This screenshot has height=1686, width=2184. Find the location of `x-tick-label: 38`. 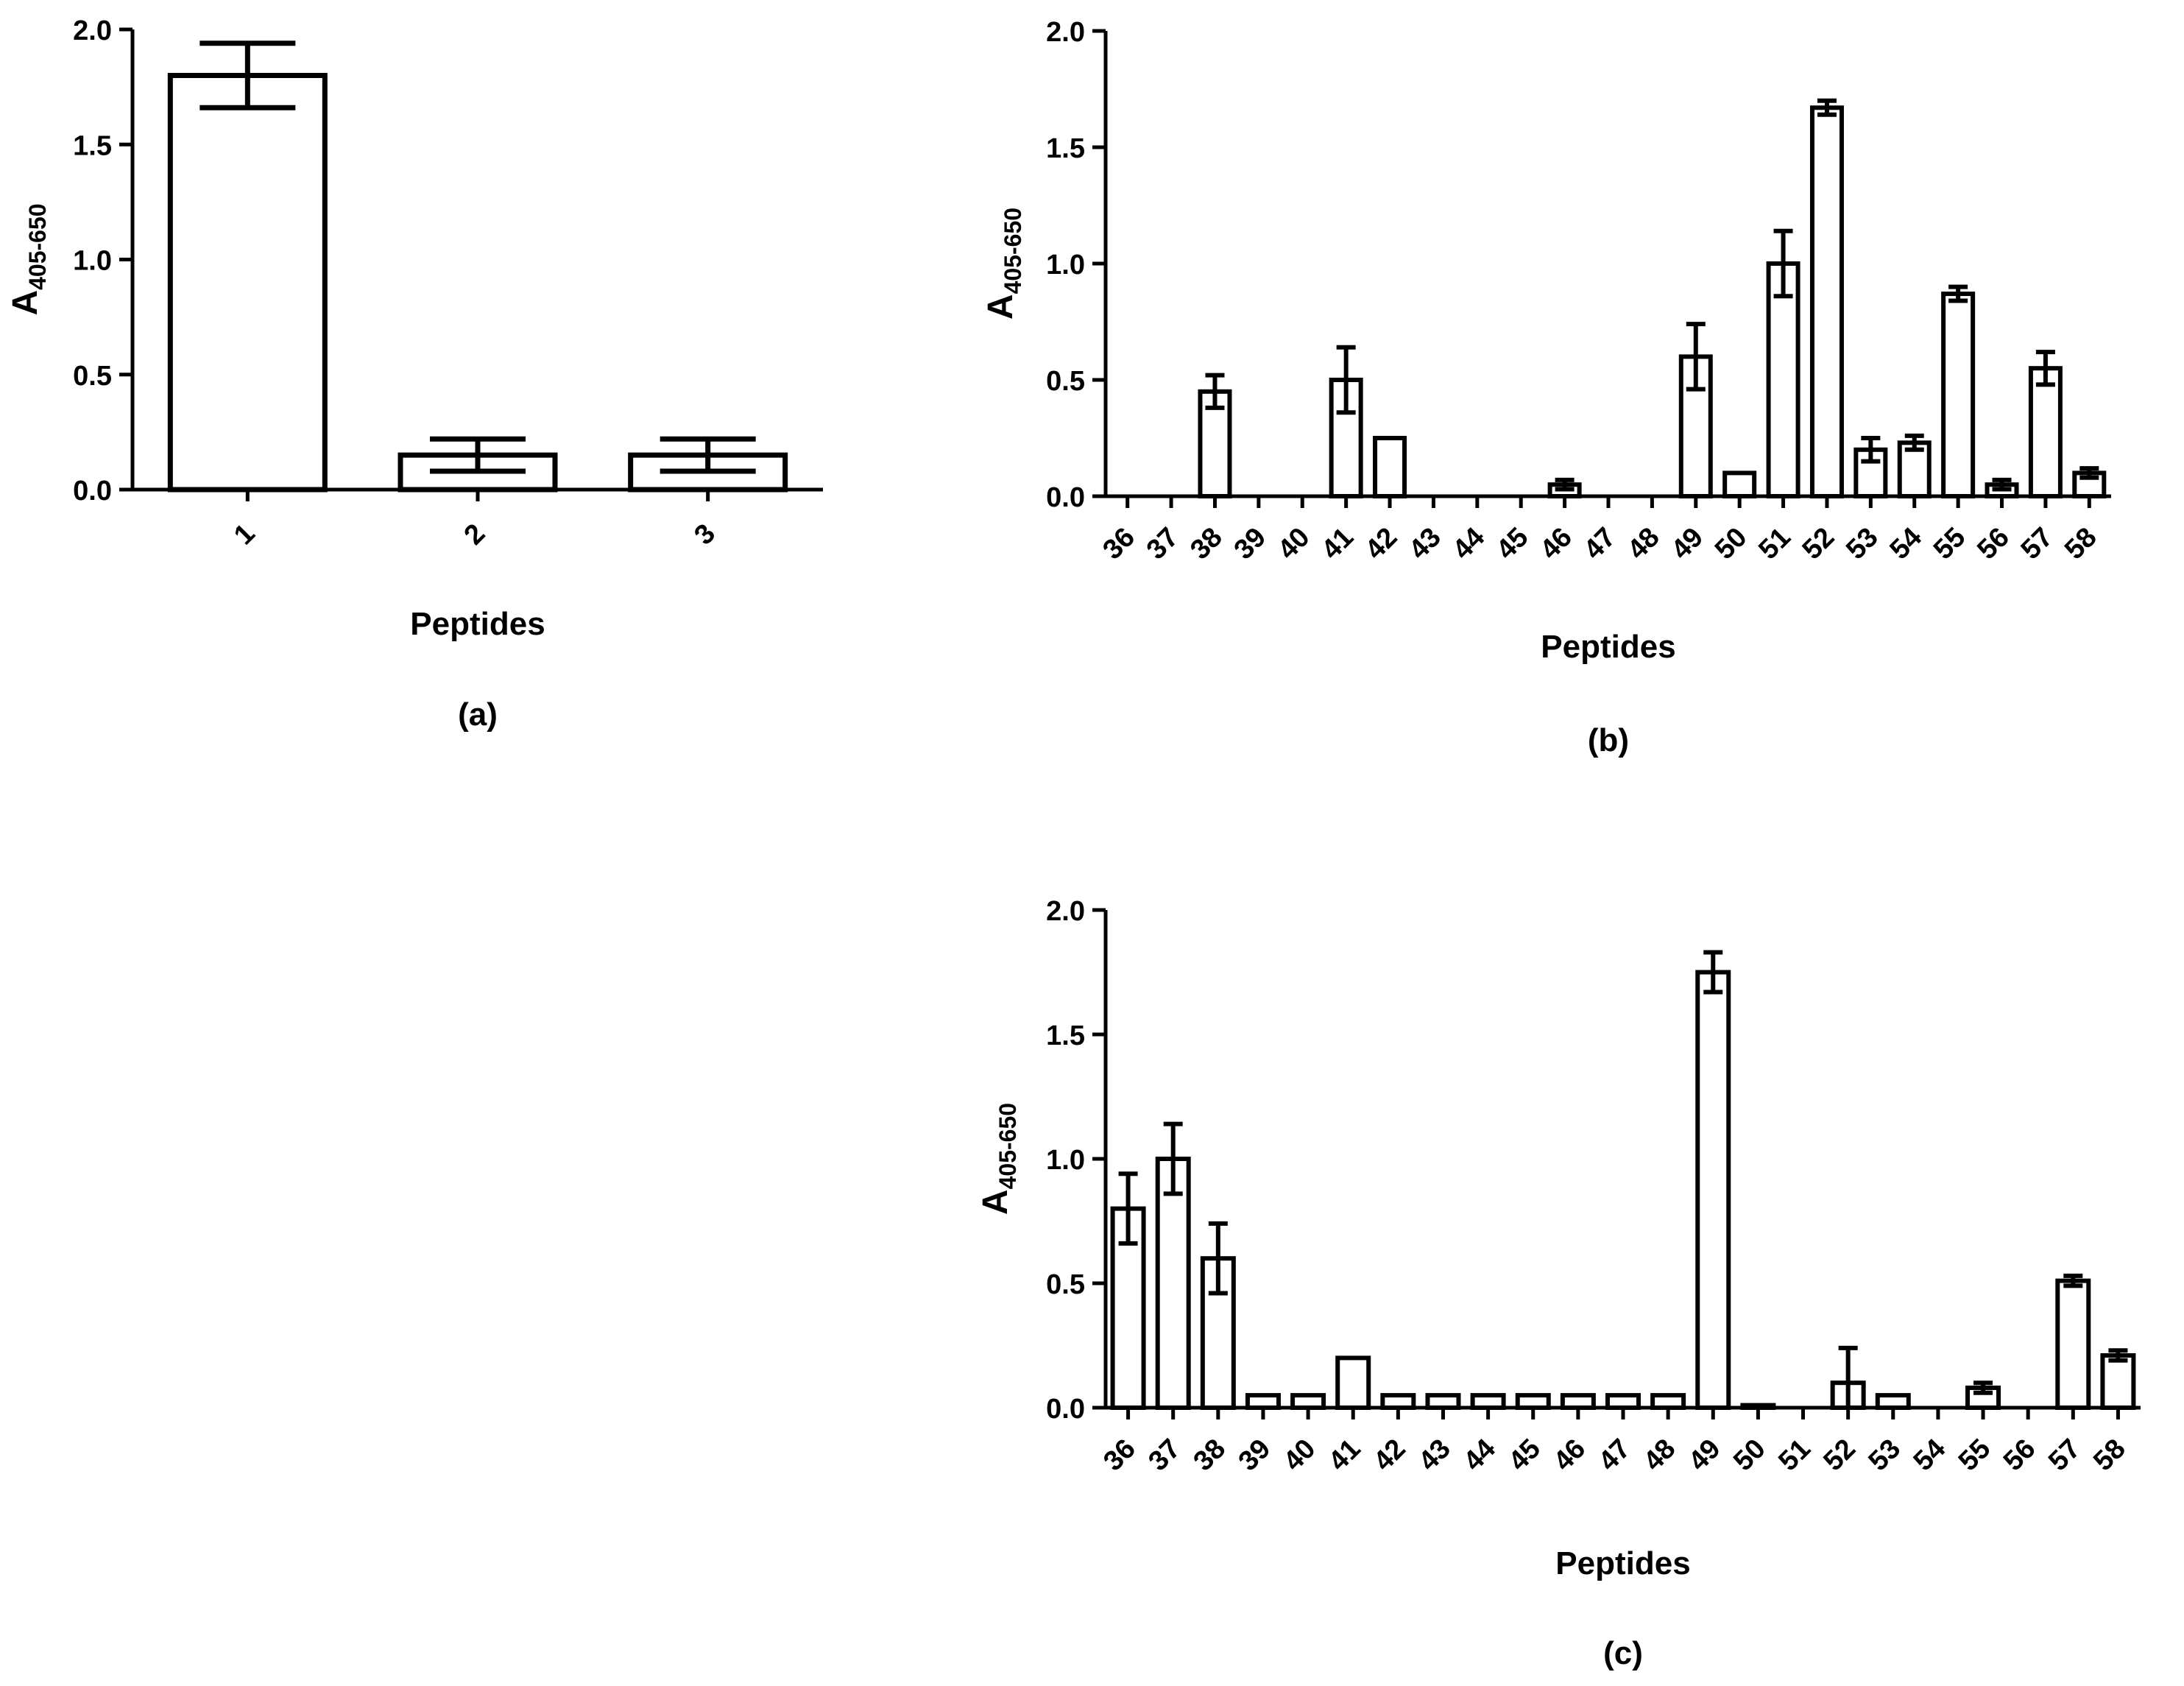

x-tick-label: 38 is located at coordinates (1206, 544).